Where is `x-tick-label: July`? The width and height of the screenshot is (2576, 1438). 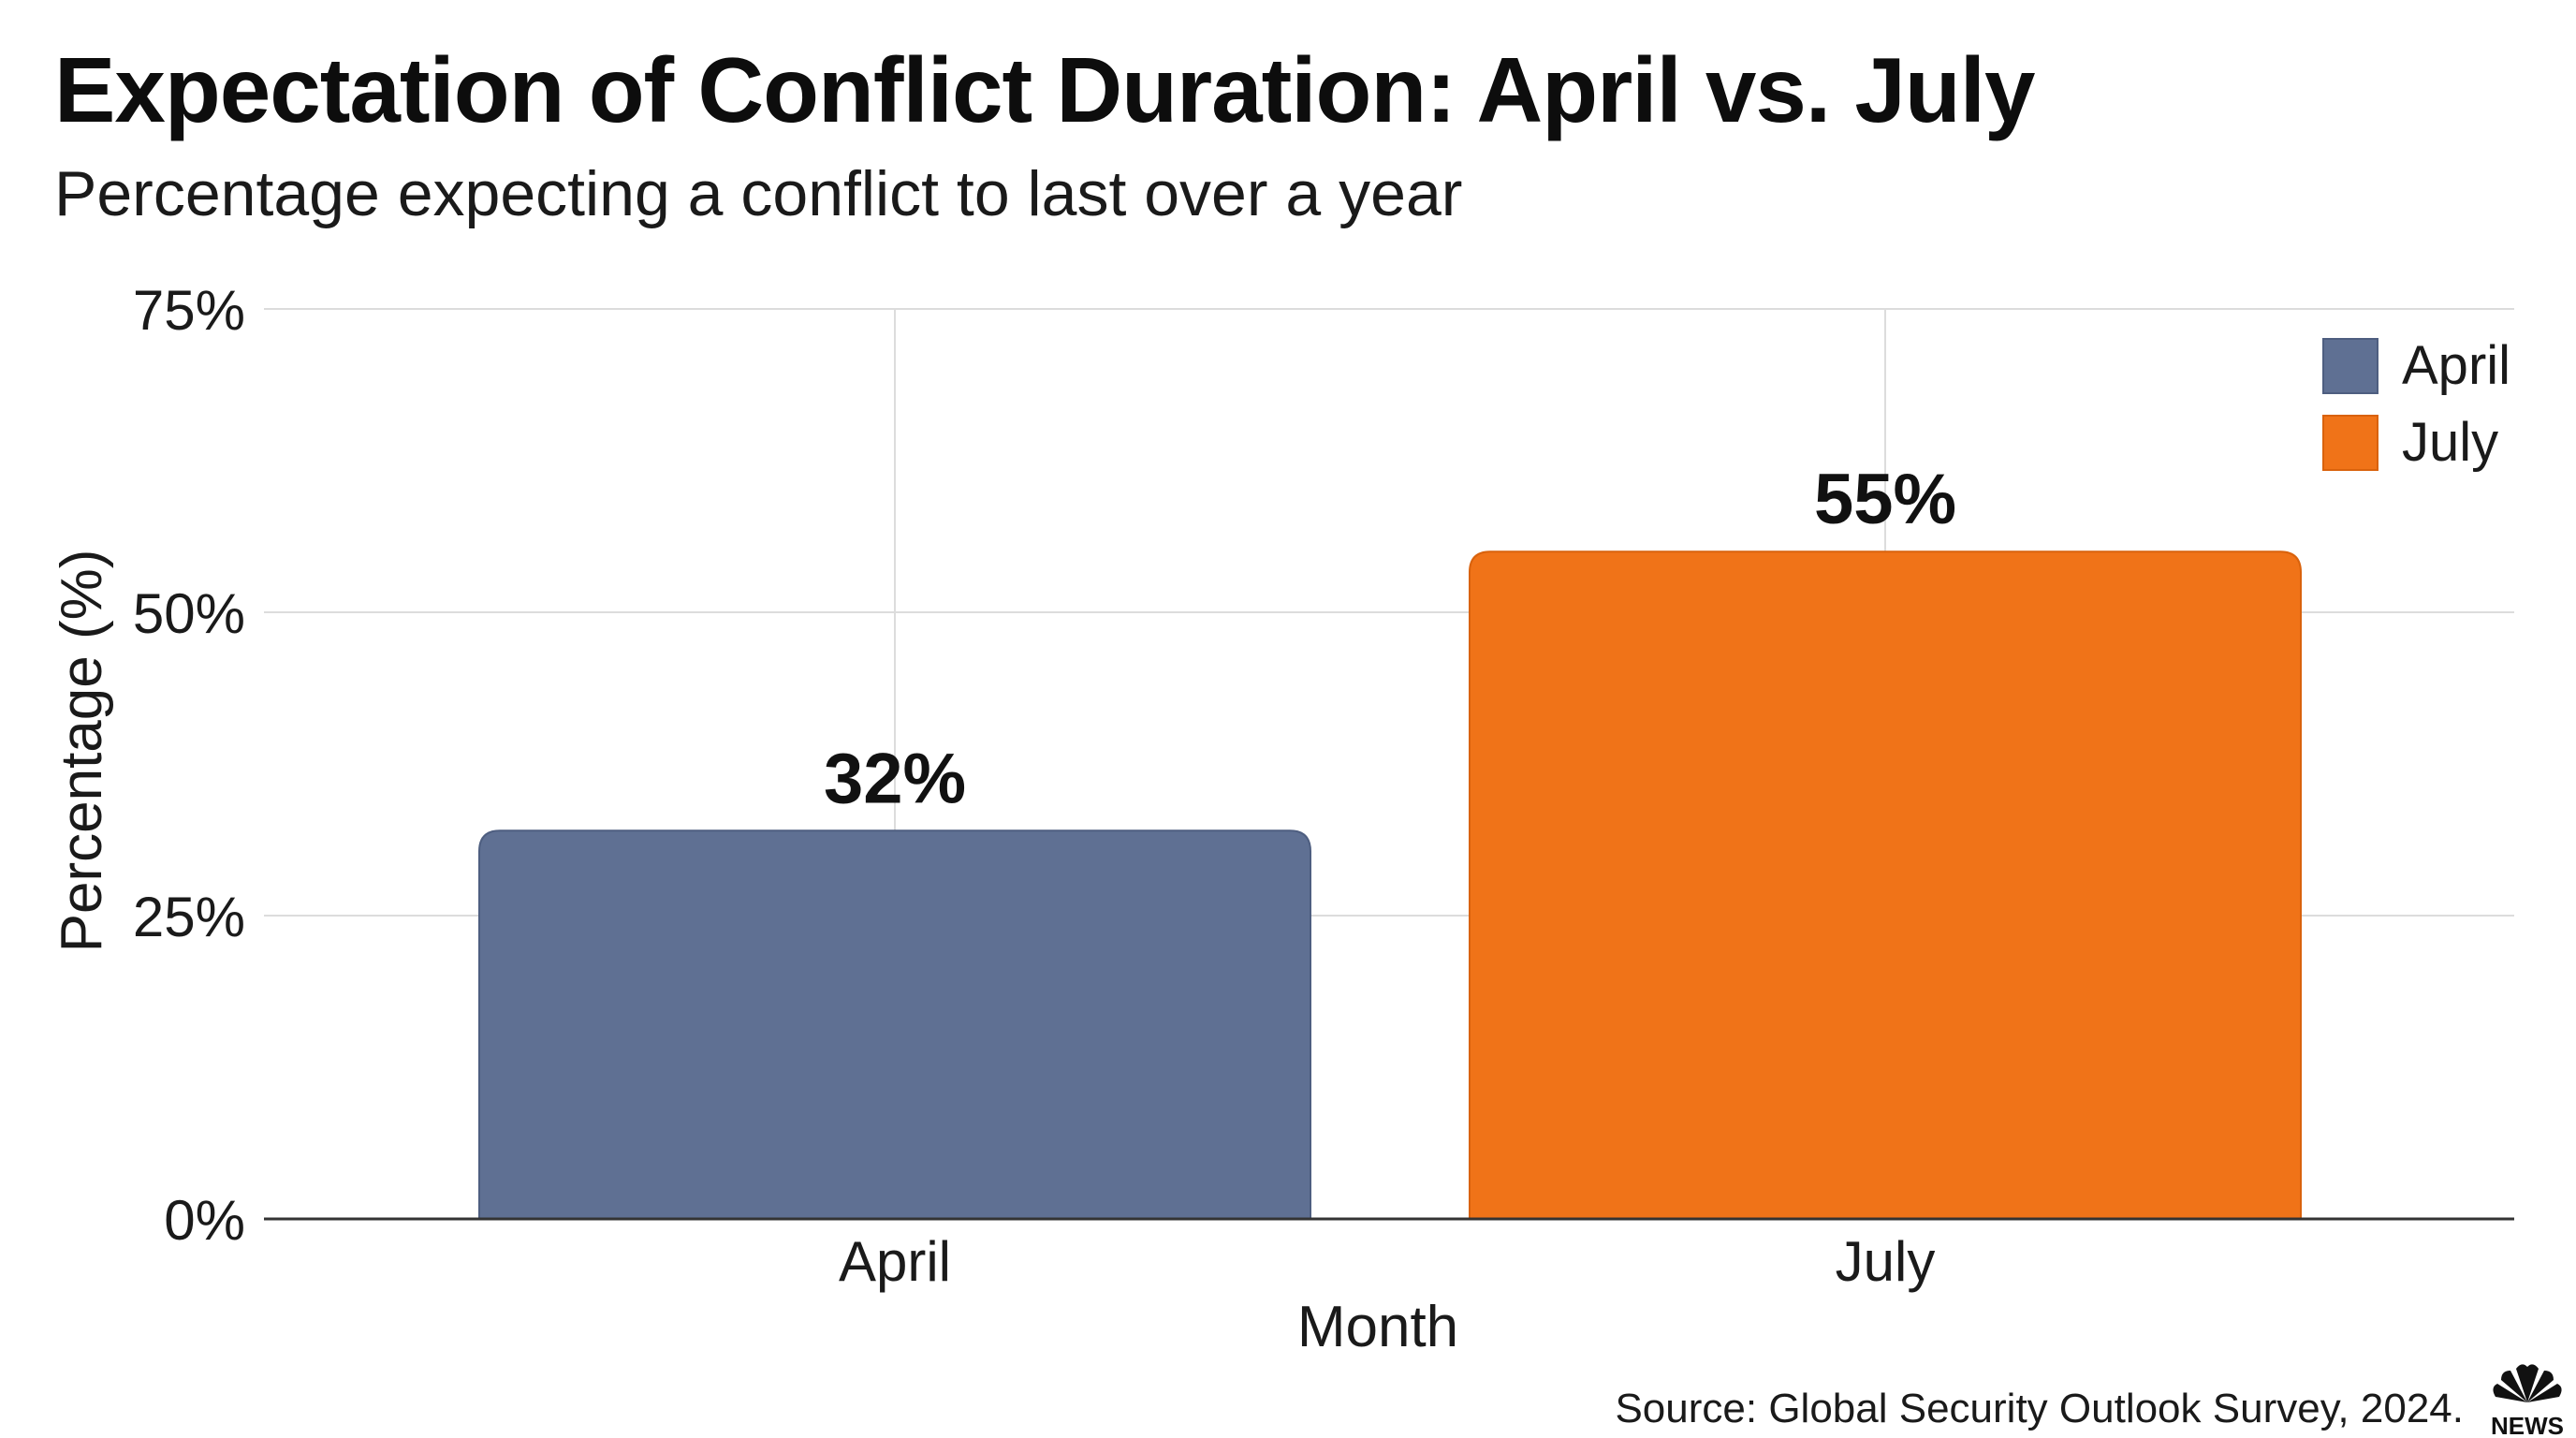
x-tick-label: July is located at coordinates (1886, 1261).